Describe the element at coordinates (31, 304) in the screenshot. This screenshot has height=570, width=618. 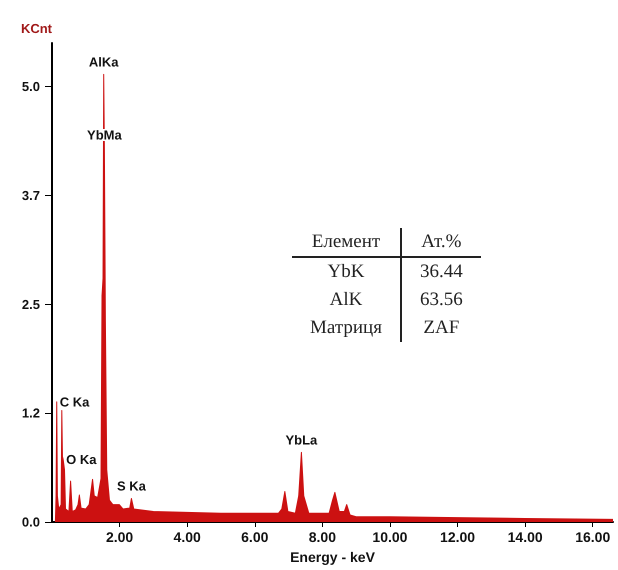
I see `y-tick-label: 2.5` at that location.